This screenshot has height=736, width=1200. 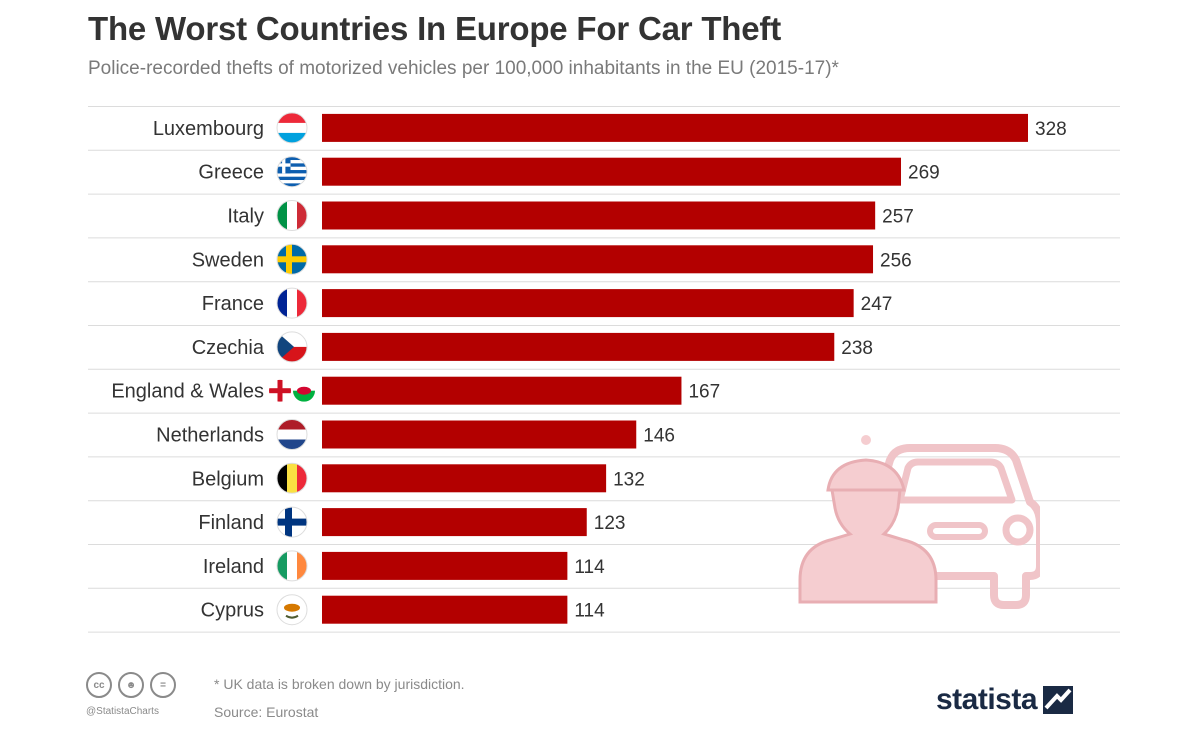 What do you see at coordinates (896, 260) in the screenshot?
I see `data-label: 256` at bounding box center [896, 260].